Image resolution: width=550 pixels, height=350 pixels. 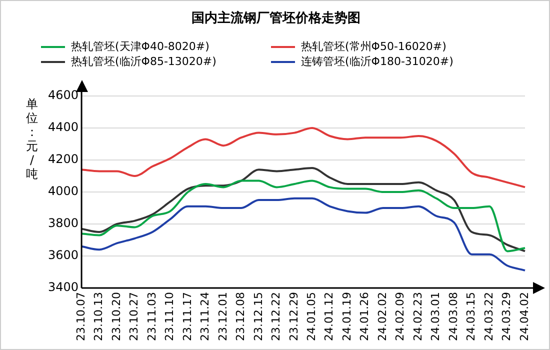 I want to click on x-tick-label: 24.03.08, so click(x=453, y=316).